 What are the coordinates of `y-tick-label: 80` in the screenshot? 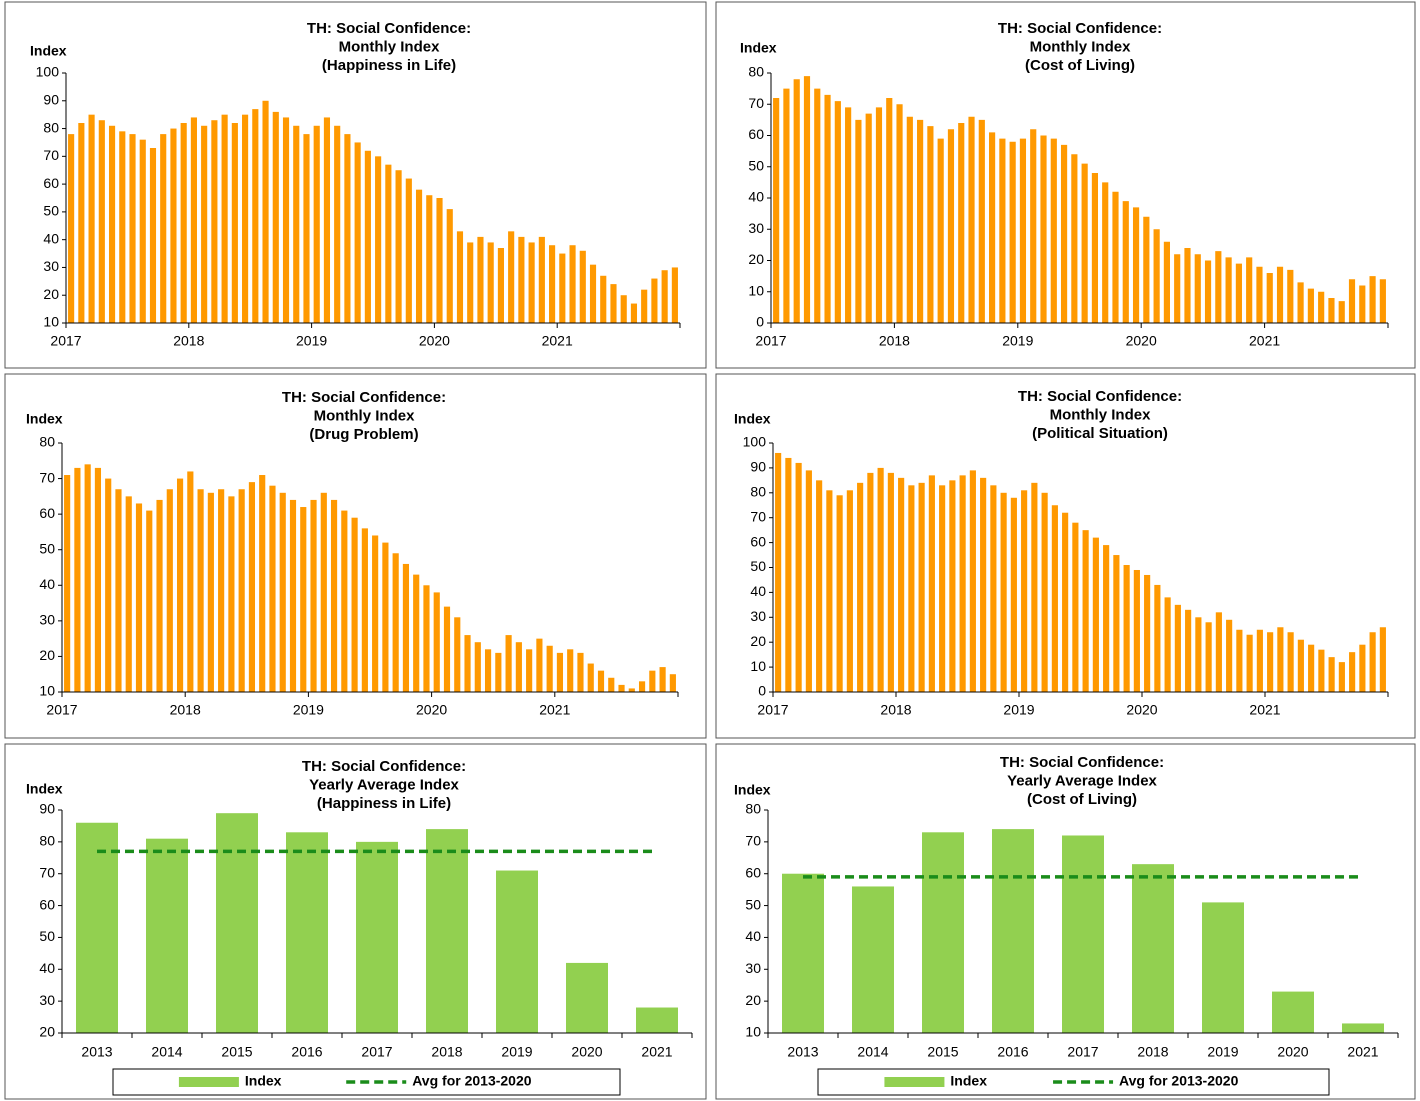 It's located at (758, 492).